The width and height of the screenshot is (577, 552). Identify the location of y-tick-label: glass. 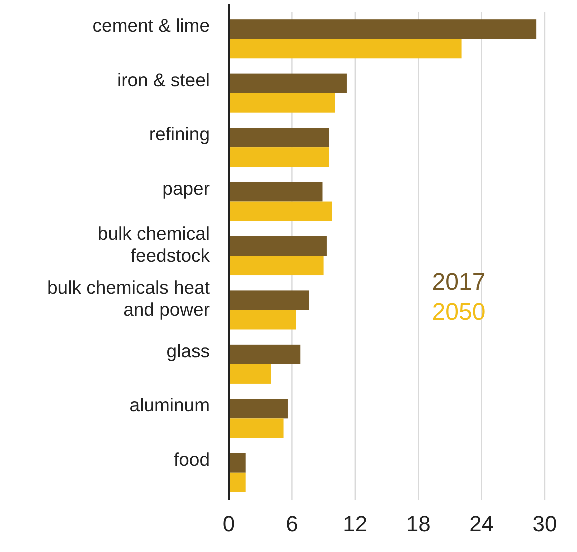
(188, 351).